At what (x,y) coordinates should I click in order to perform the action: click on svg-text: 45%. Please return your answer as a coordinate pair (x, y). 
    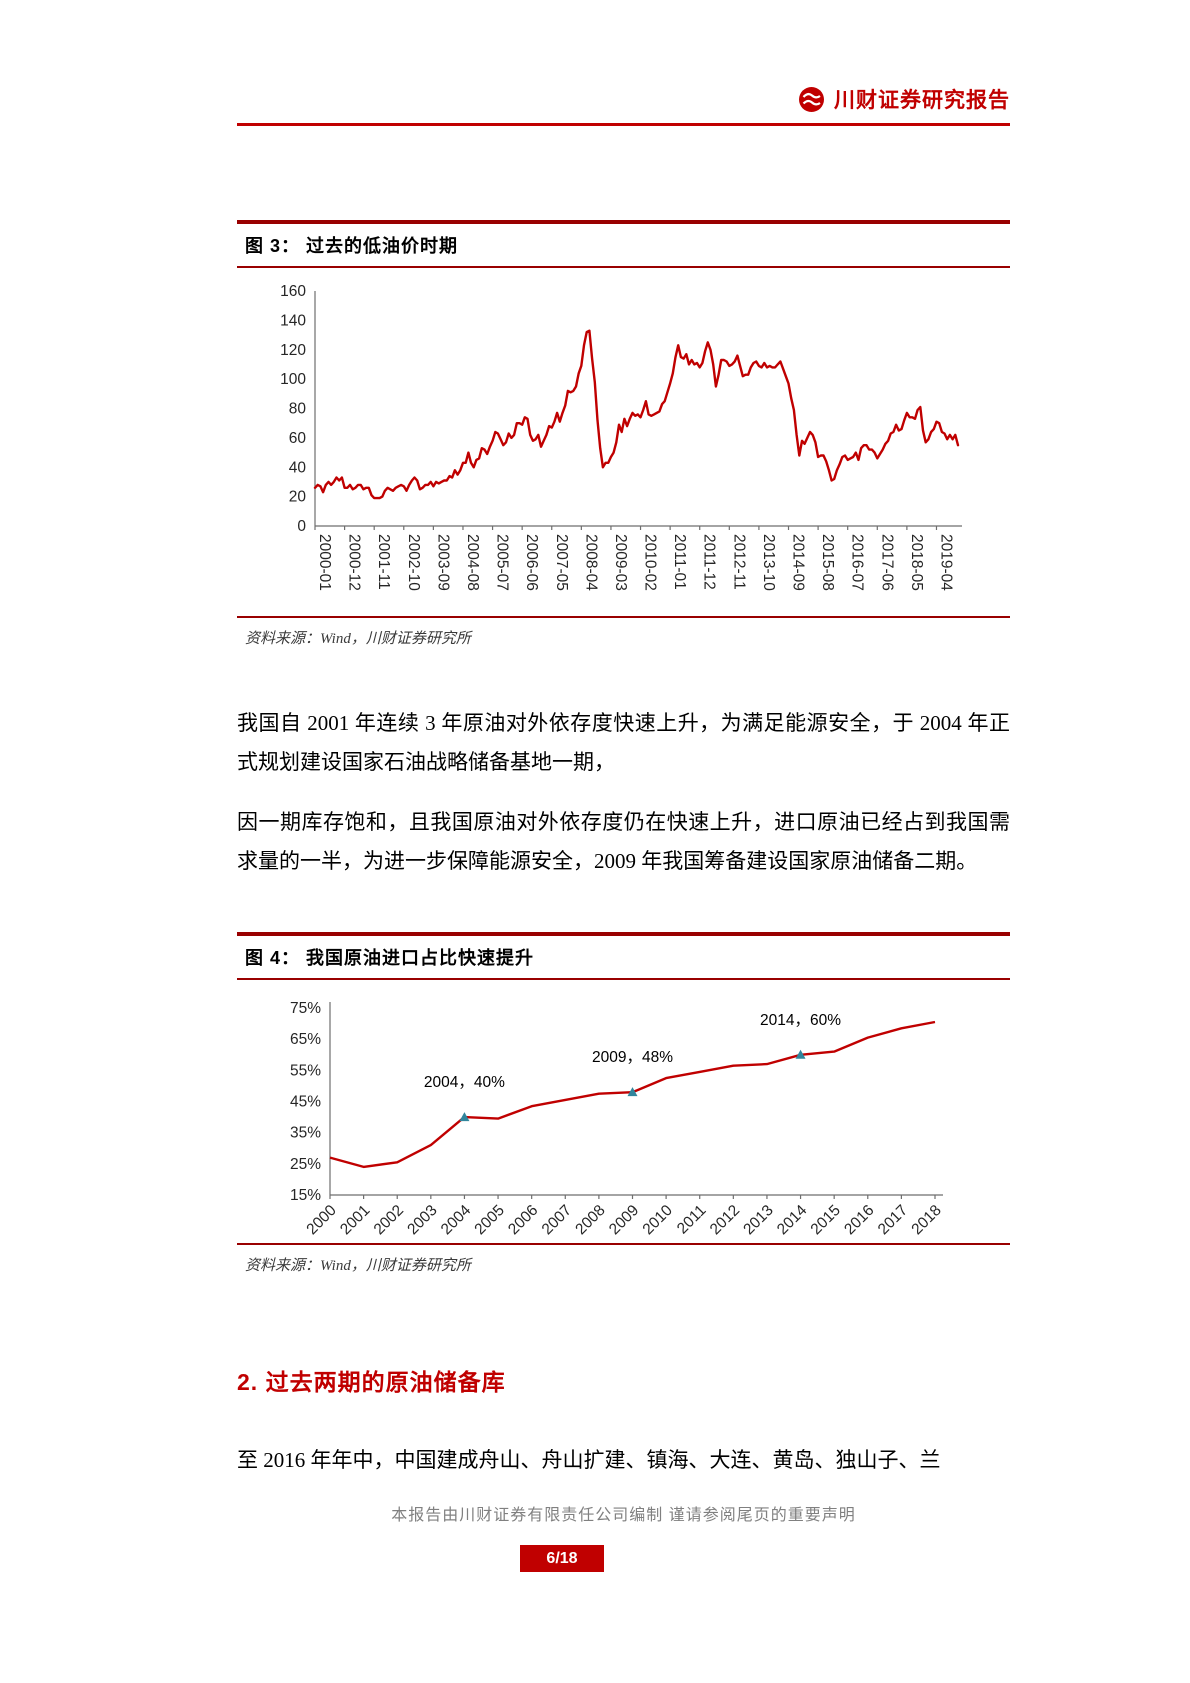
    Looking at the image, I should click on (305, 1102).